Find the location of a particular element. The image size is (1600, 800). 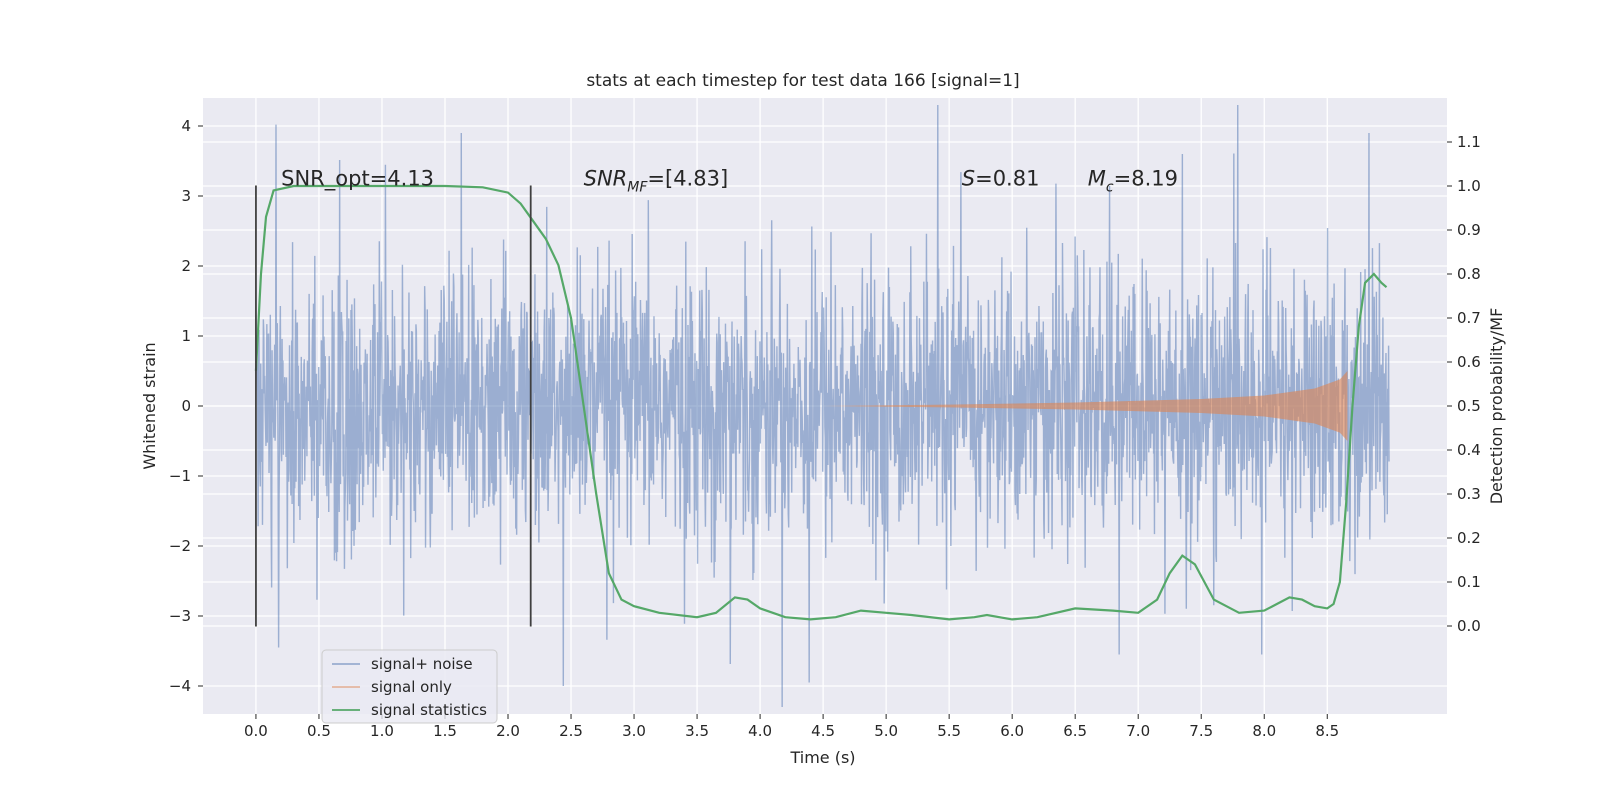

x-tick-label: 1.5 is located at coordinates (445, 731).